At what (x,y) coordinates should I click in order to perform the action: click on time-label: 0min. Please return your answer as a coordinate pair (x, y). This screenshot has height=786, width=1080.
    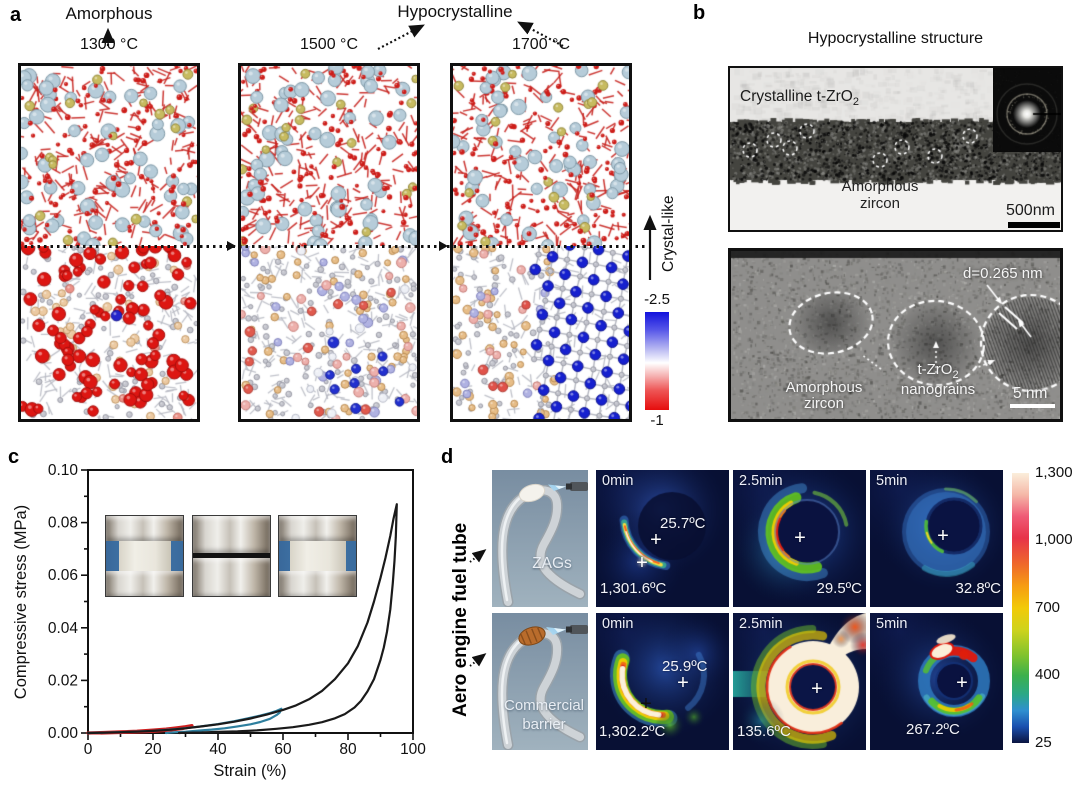
    Looking at the image, I should click on (618, 481).